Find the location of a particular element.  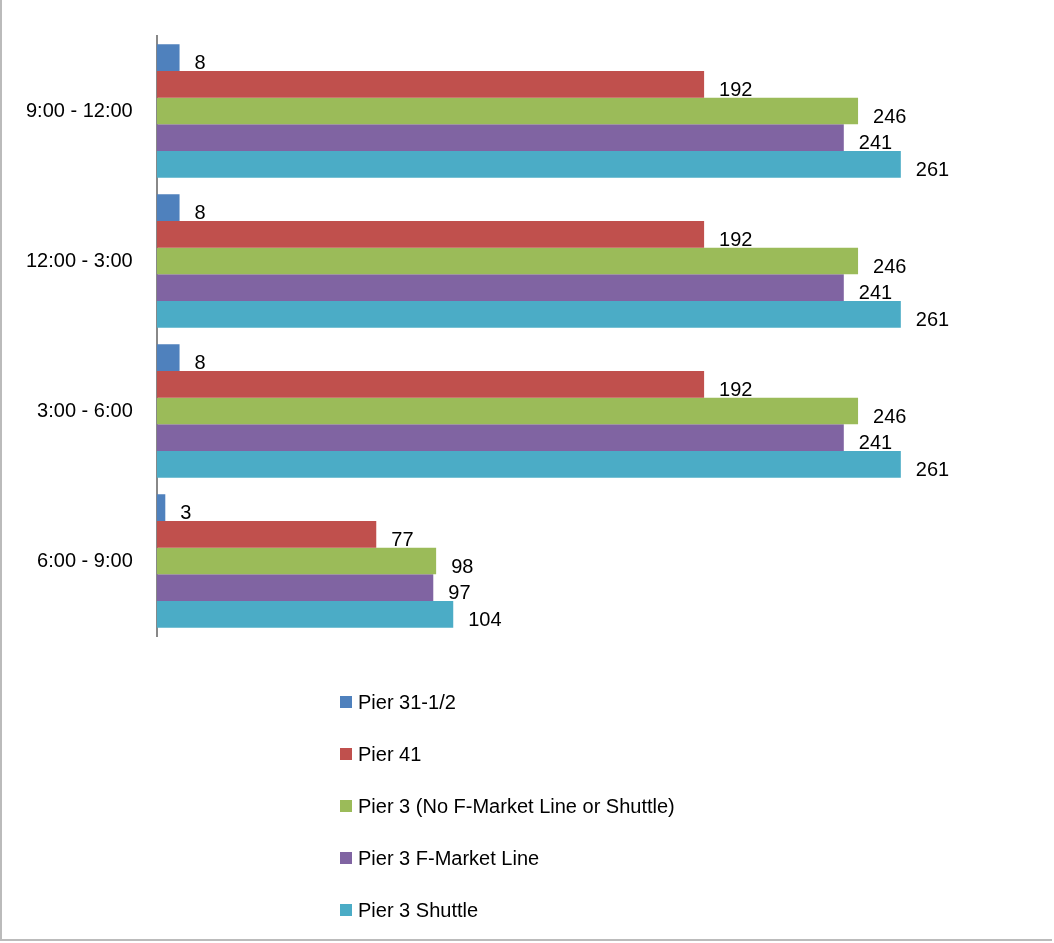

data-label: 77 is located at coordinates (402, 538).